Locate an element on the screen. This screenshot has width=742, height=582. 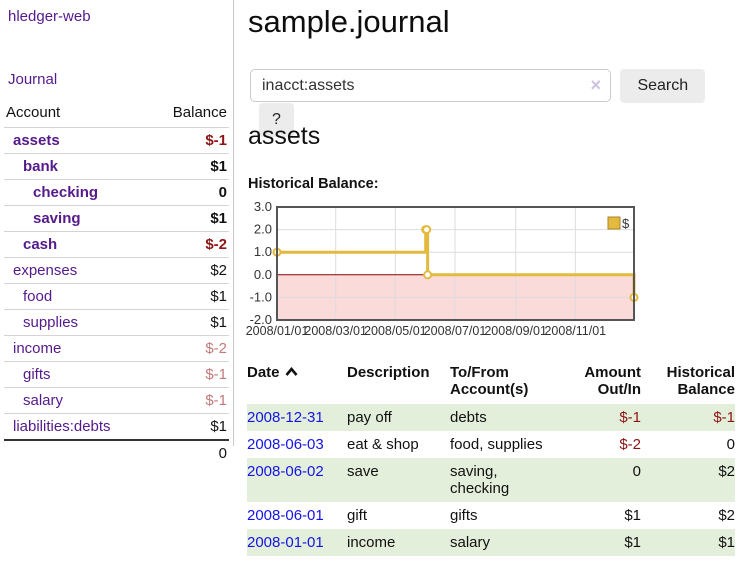
svg-text: -1.0 is located at coordinates (261, 296).